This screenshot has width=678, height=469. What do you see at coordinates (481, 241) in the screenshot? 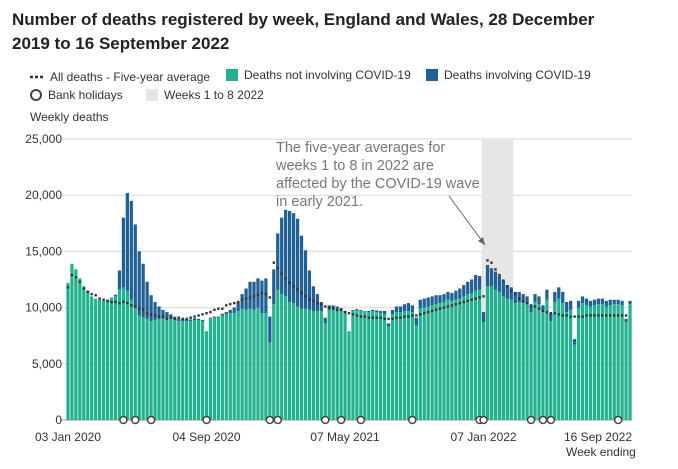
I see `annotation-arrowhead` at bounding box center [481, 241].